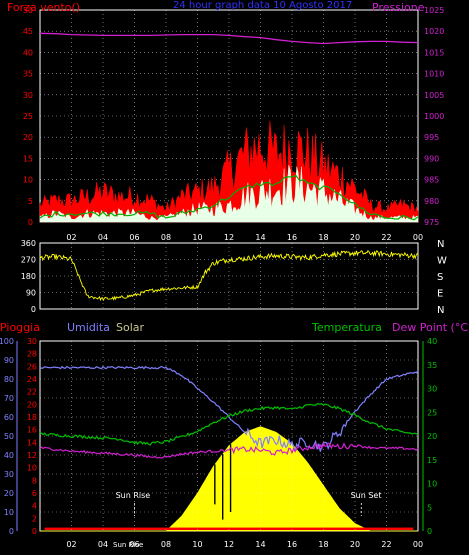 The width and height of the screenshot is (469, 555). I want to click on wind-y-tick: 10, so click(28, 180).